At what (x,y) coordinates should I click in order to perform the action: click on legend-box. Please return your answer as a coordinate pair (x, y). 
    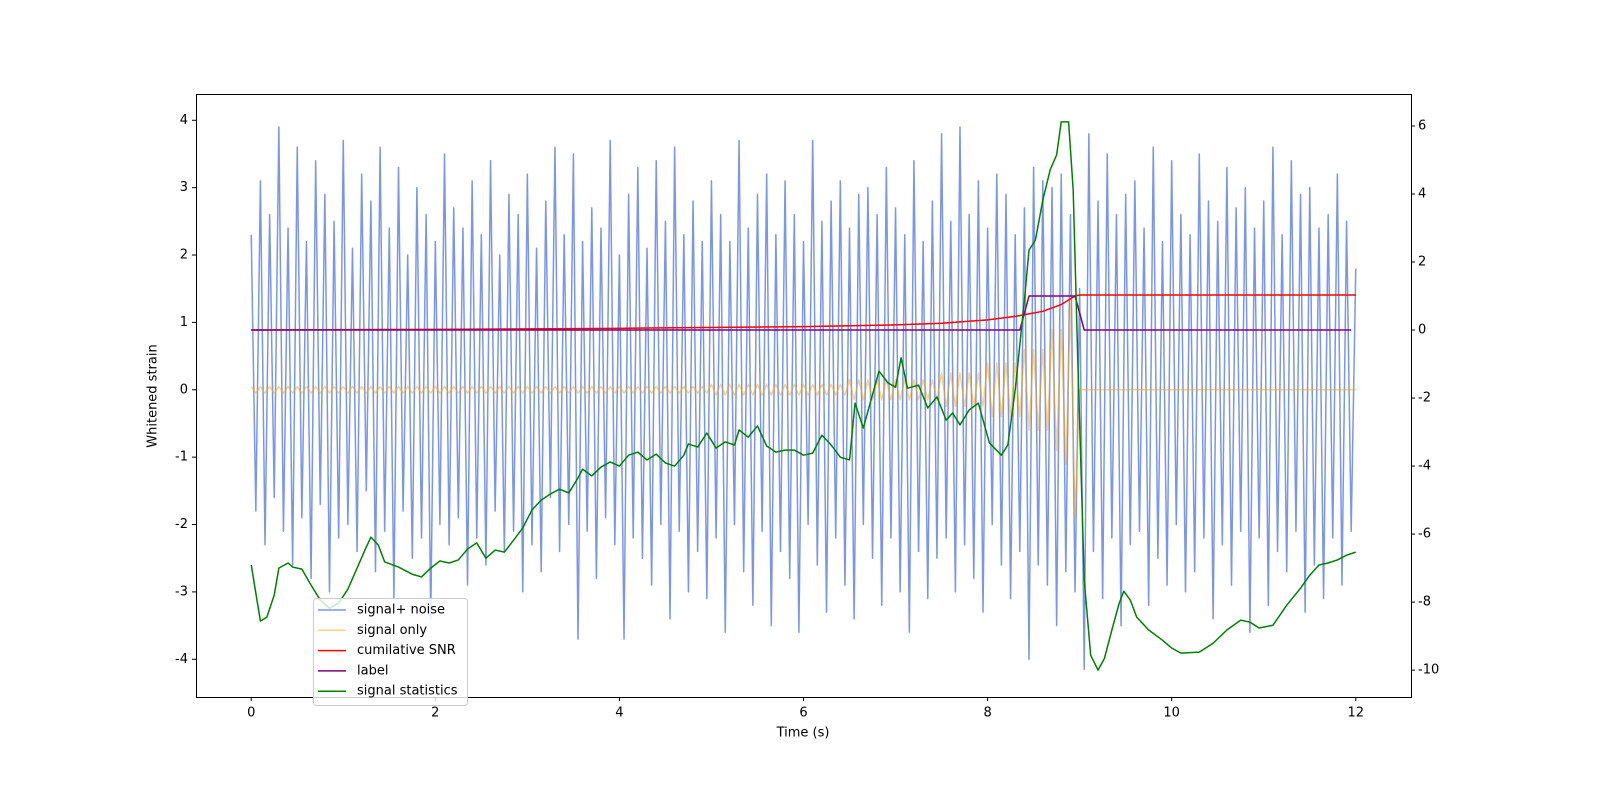
    Looking at the image, I should click on (390, 652).